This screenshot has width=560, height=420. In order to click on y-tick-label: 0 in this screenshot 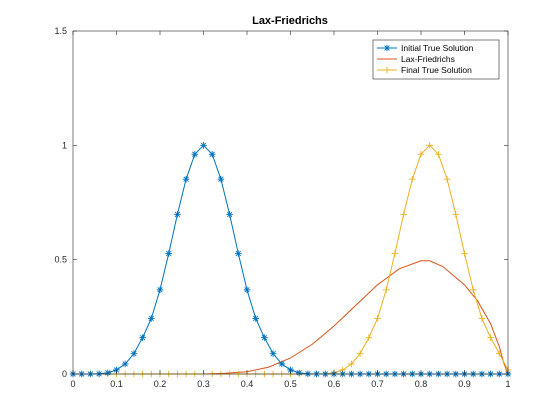, I will do `click(64, 374)`.